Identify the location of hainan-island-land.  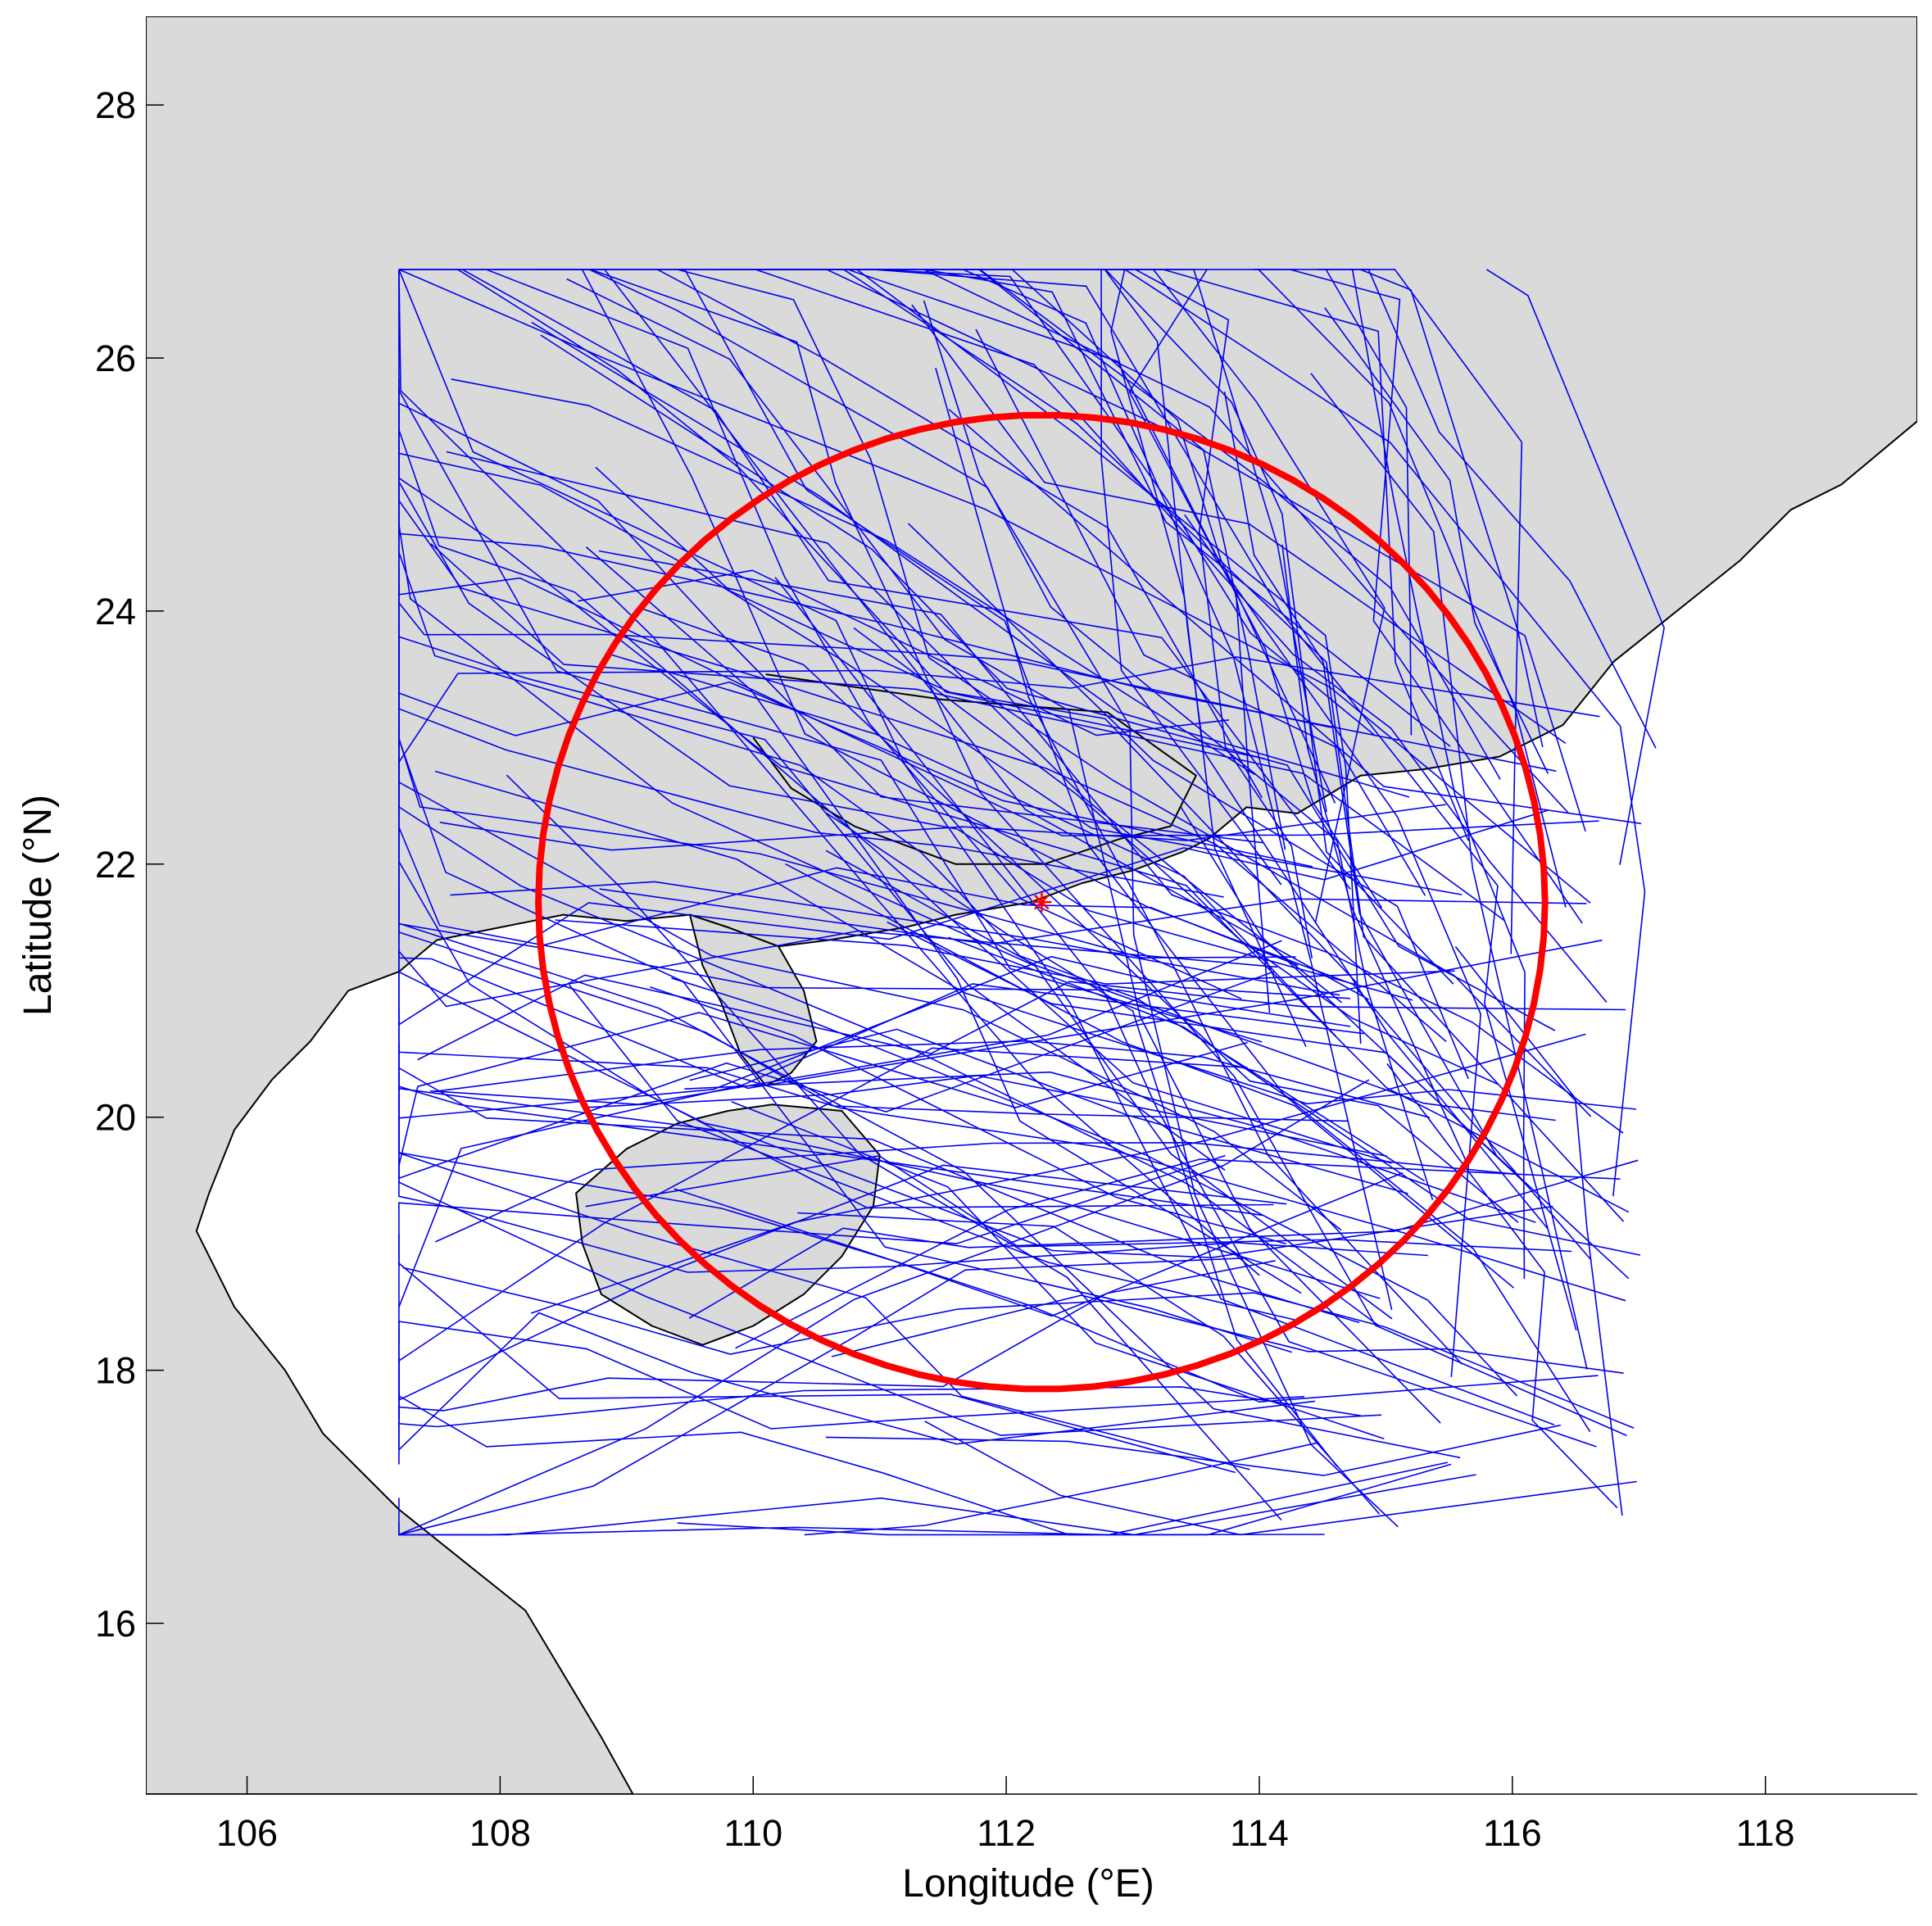
(728, 1224).